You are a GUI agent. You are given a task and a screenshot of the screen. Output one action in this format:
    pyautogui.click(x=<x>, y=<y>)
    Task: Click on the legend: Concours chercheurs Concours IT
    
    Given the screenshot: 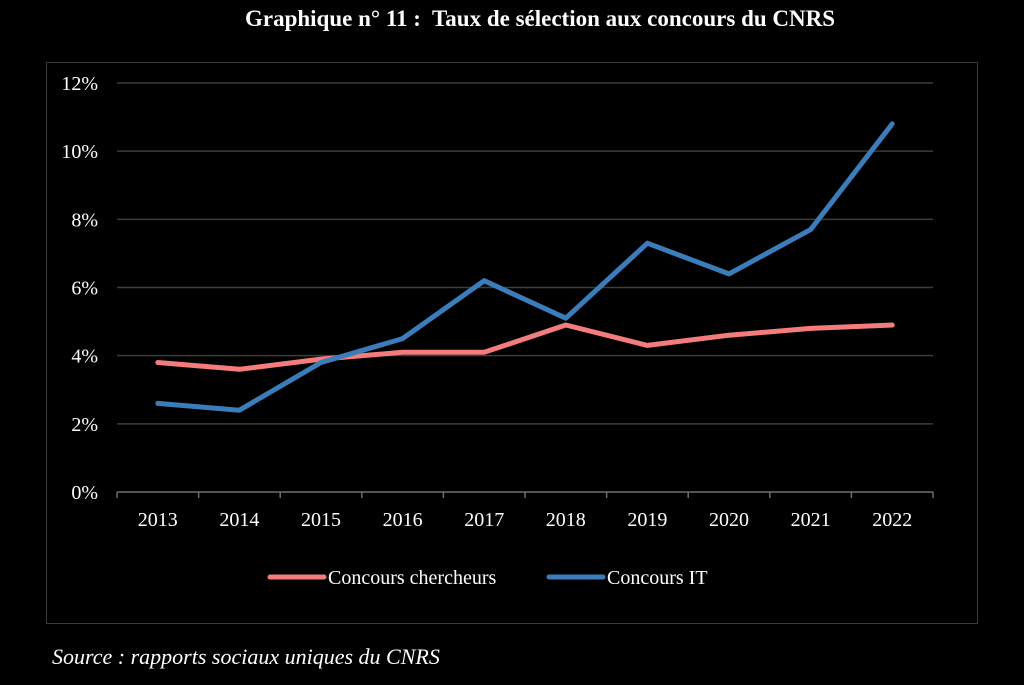 What is the action you would take?
    pyautogui.click(x=487, y=578)
    